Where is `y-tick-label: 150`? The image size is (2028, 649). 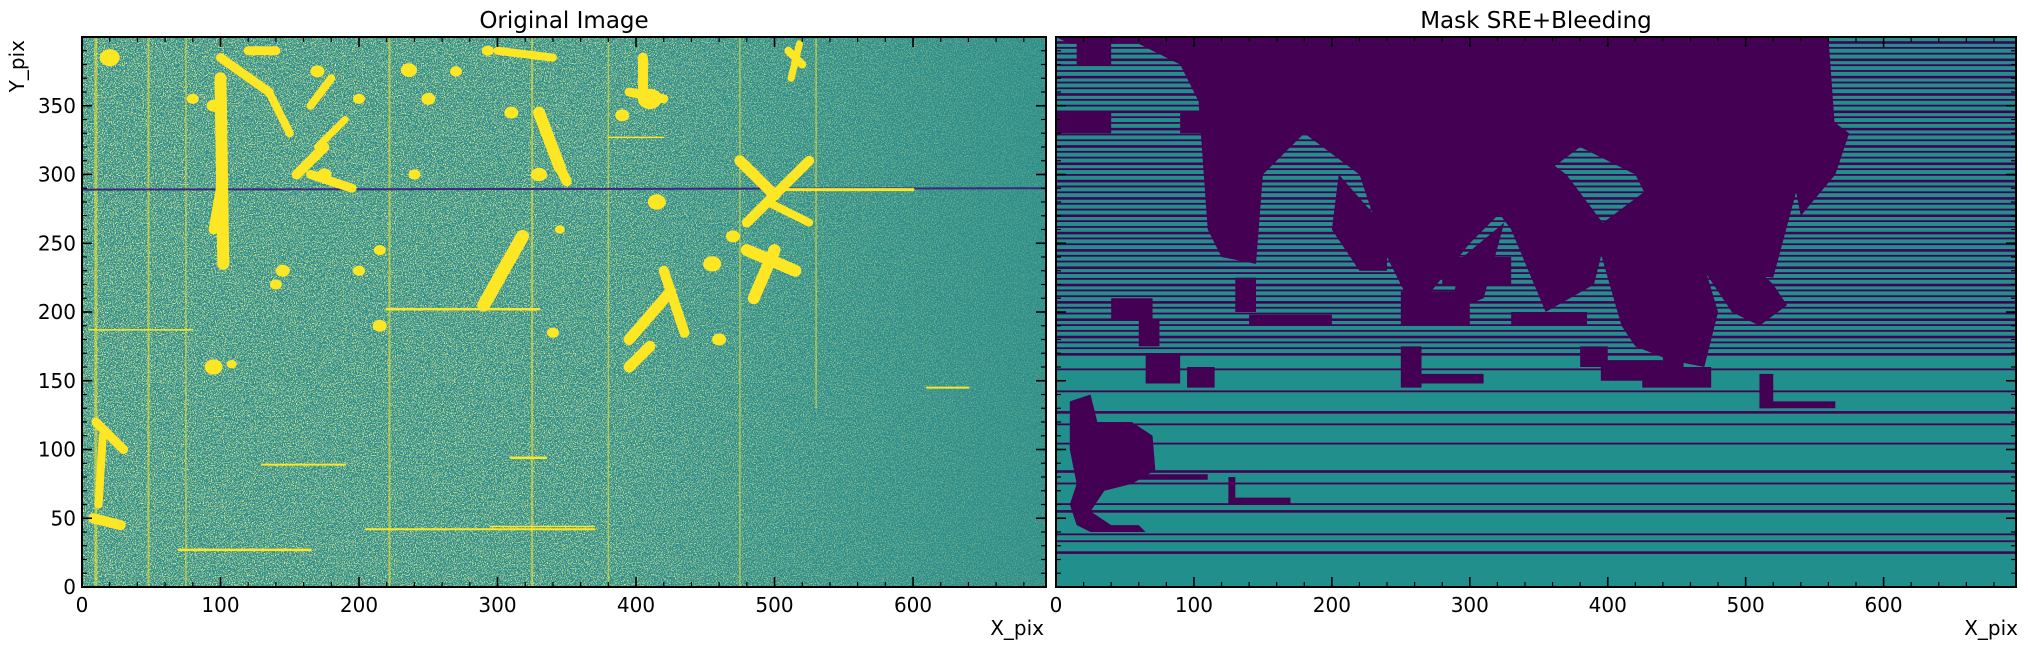
y-tick-label: 150 is located at coordinates (57, 381).